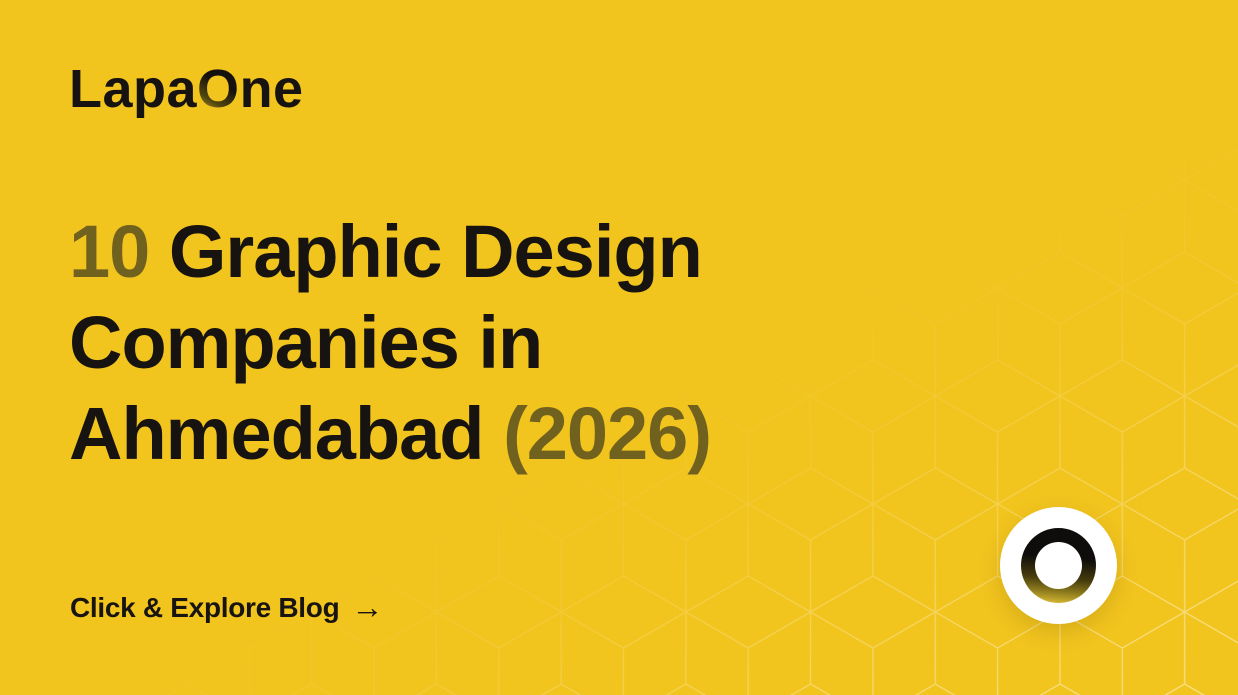 This screenshot has width=1238, height=695. Describe the element at coordinates (426, 251) in the screenshot. I see `title-line1: Graphic Design` at that location.